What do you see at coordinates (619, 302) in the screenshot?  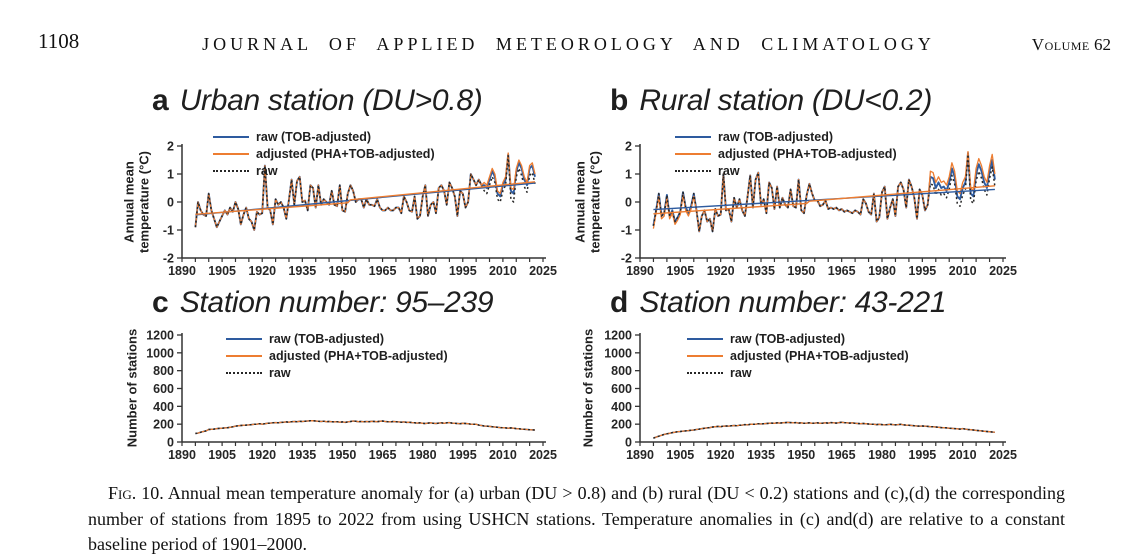 I see `panel-d-letter: d` at bounding box center [619, 302].